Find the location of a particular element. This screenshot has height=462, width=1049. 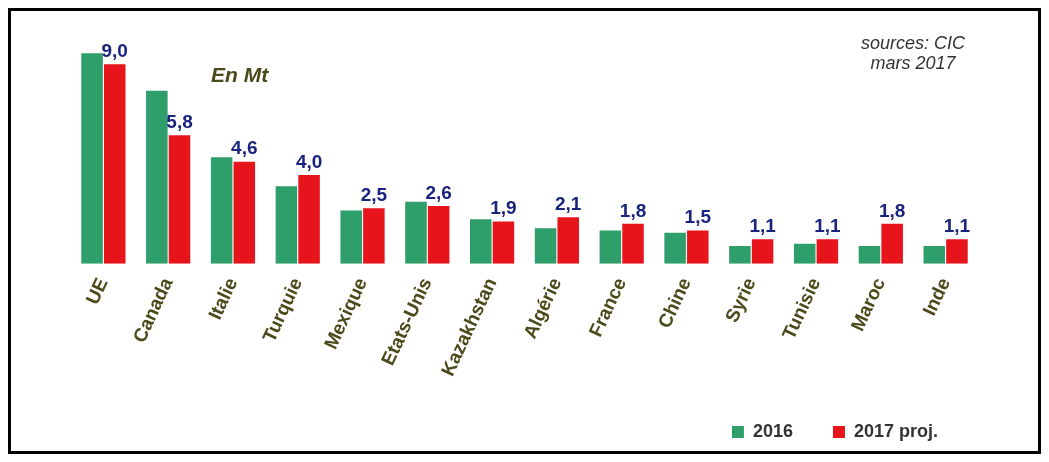

x-tick-label: UE is located at coordinates (96, 291).